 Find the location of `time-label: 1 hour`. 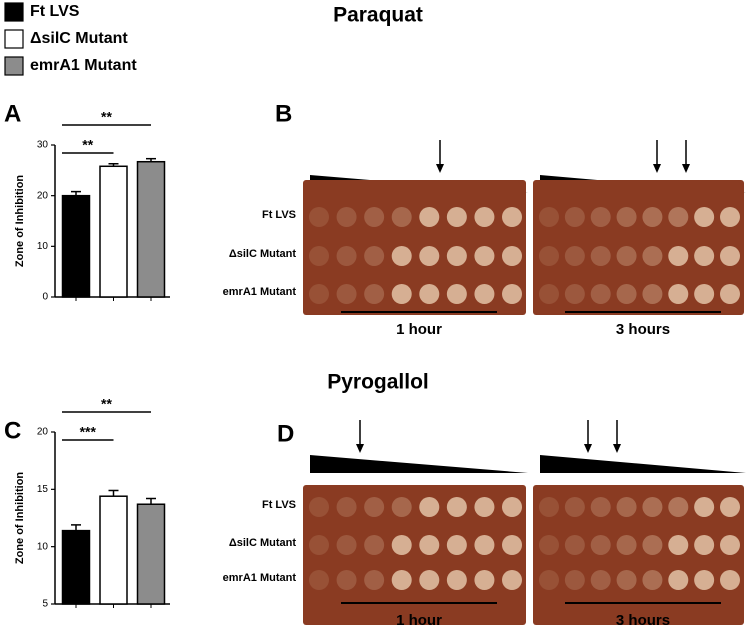

time-label: 1 hour is located at coordinates (419, 620).